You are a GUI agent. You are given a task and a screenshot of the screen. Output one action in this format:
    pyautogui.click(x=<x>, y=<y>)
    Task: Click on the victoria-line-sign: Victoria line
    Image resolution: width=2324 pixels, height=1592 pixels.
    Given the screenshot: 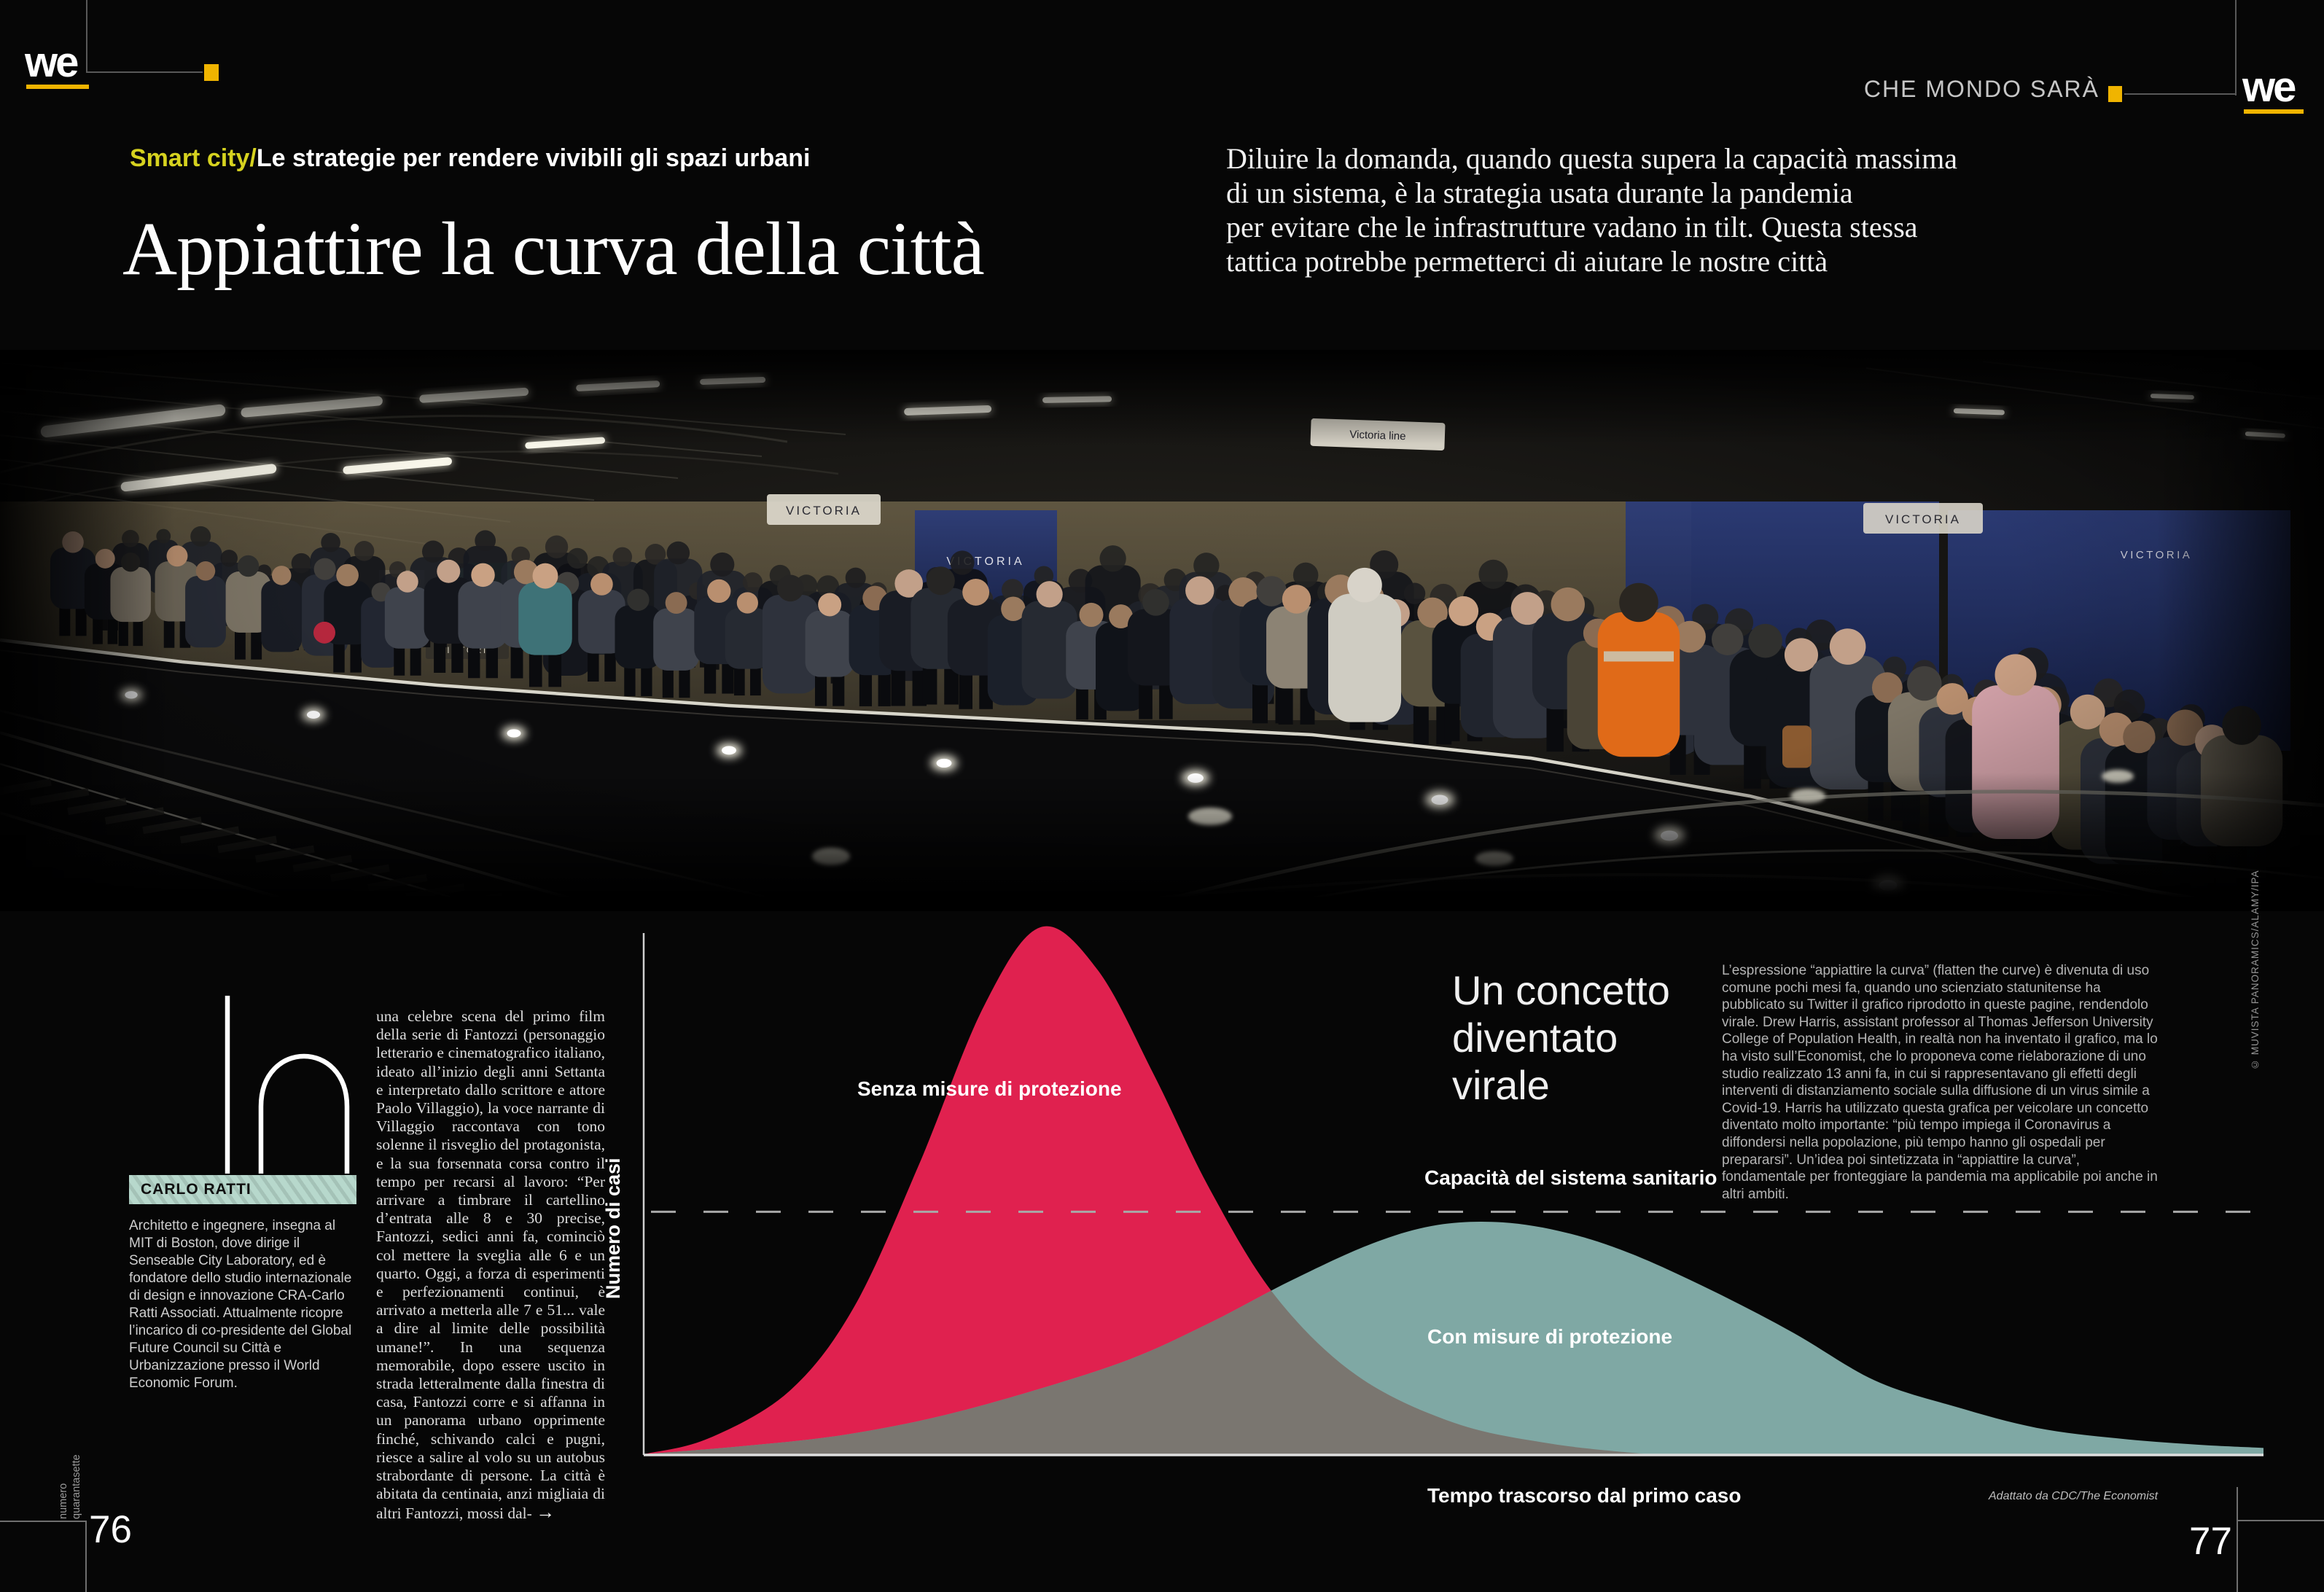 What is the action you would take?
    pyautogui.click(x=1377, y=436)
    